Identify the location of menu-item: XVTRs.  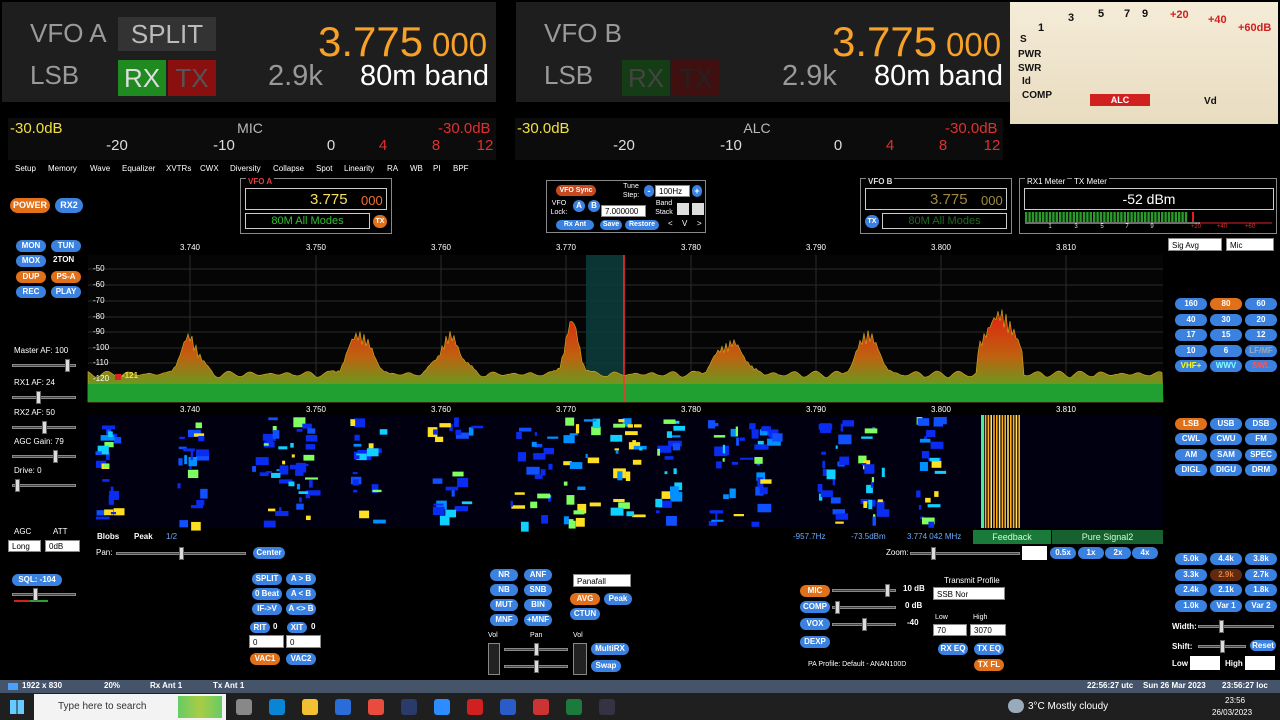
(179, 168).